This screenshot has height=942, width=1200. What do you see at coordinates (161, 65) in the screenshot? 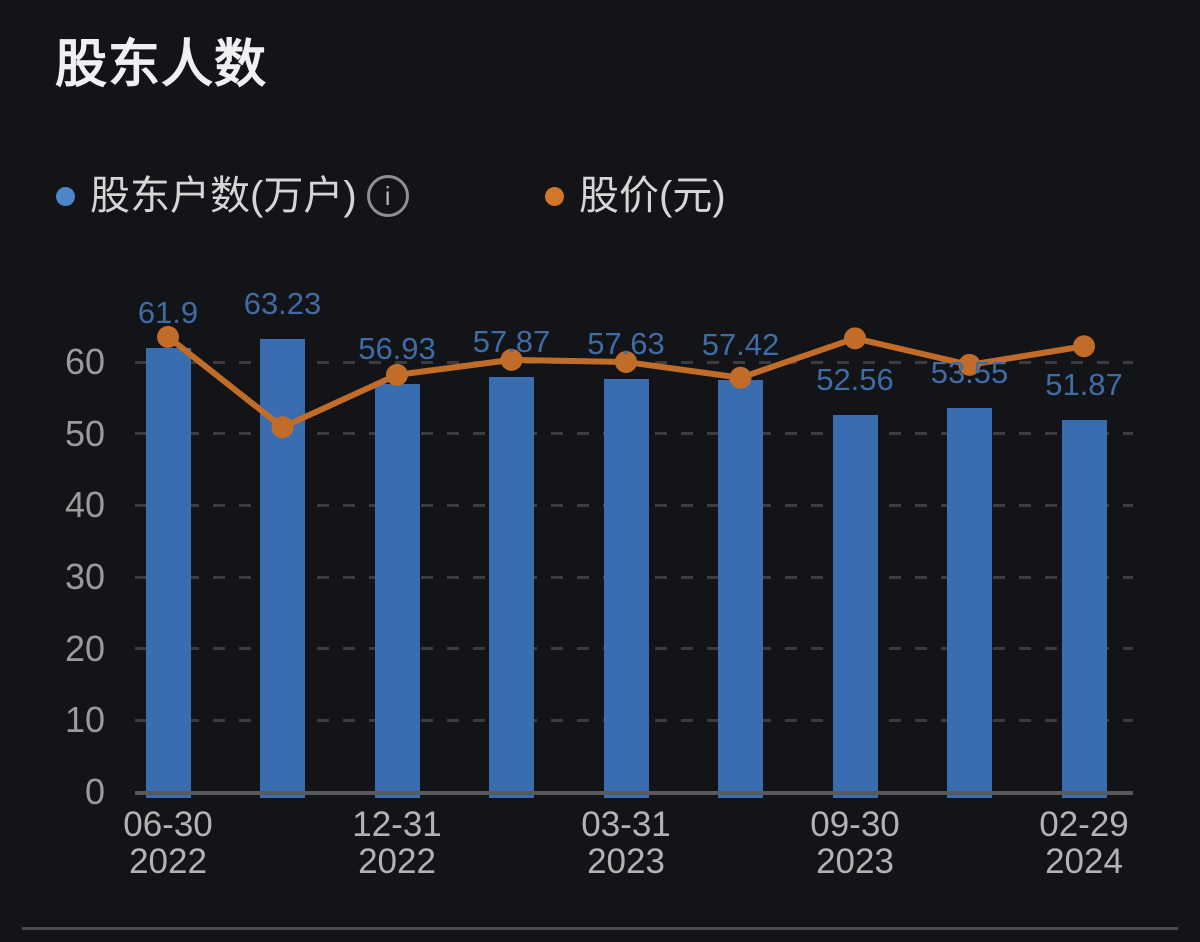
I see `page-title: 股东人数` at bounding box center [161, 65].